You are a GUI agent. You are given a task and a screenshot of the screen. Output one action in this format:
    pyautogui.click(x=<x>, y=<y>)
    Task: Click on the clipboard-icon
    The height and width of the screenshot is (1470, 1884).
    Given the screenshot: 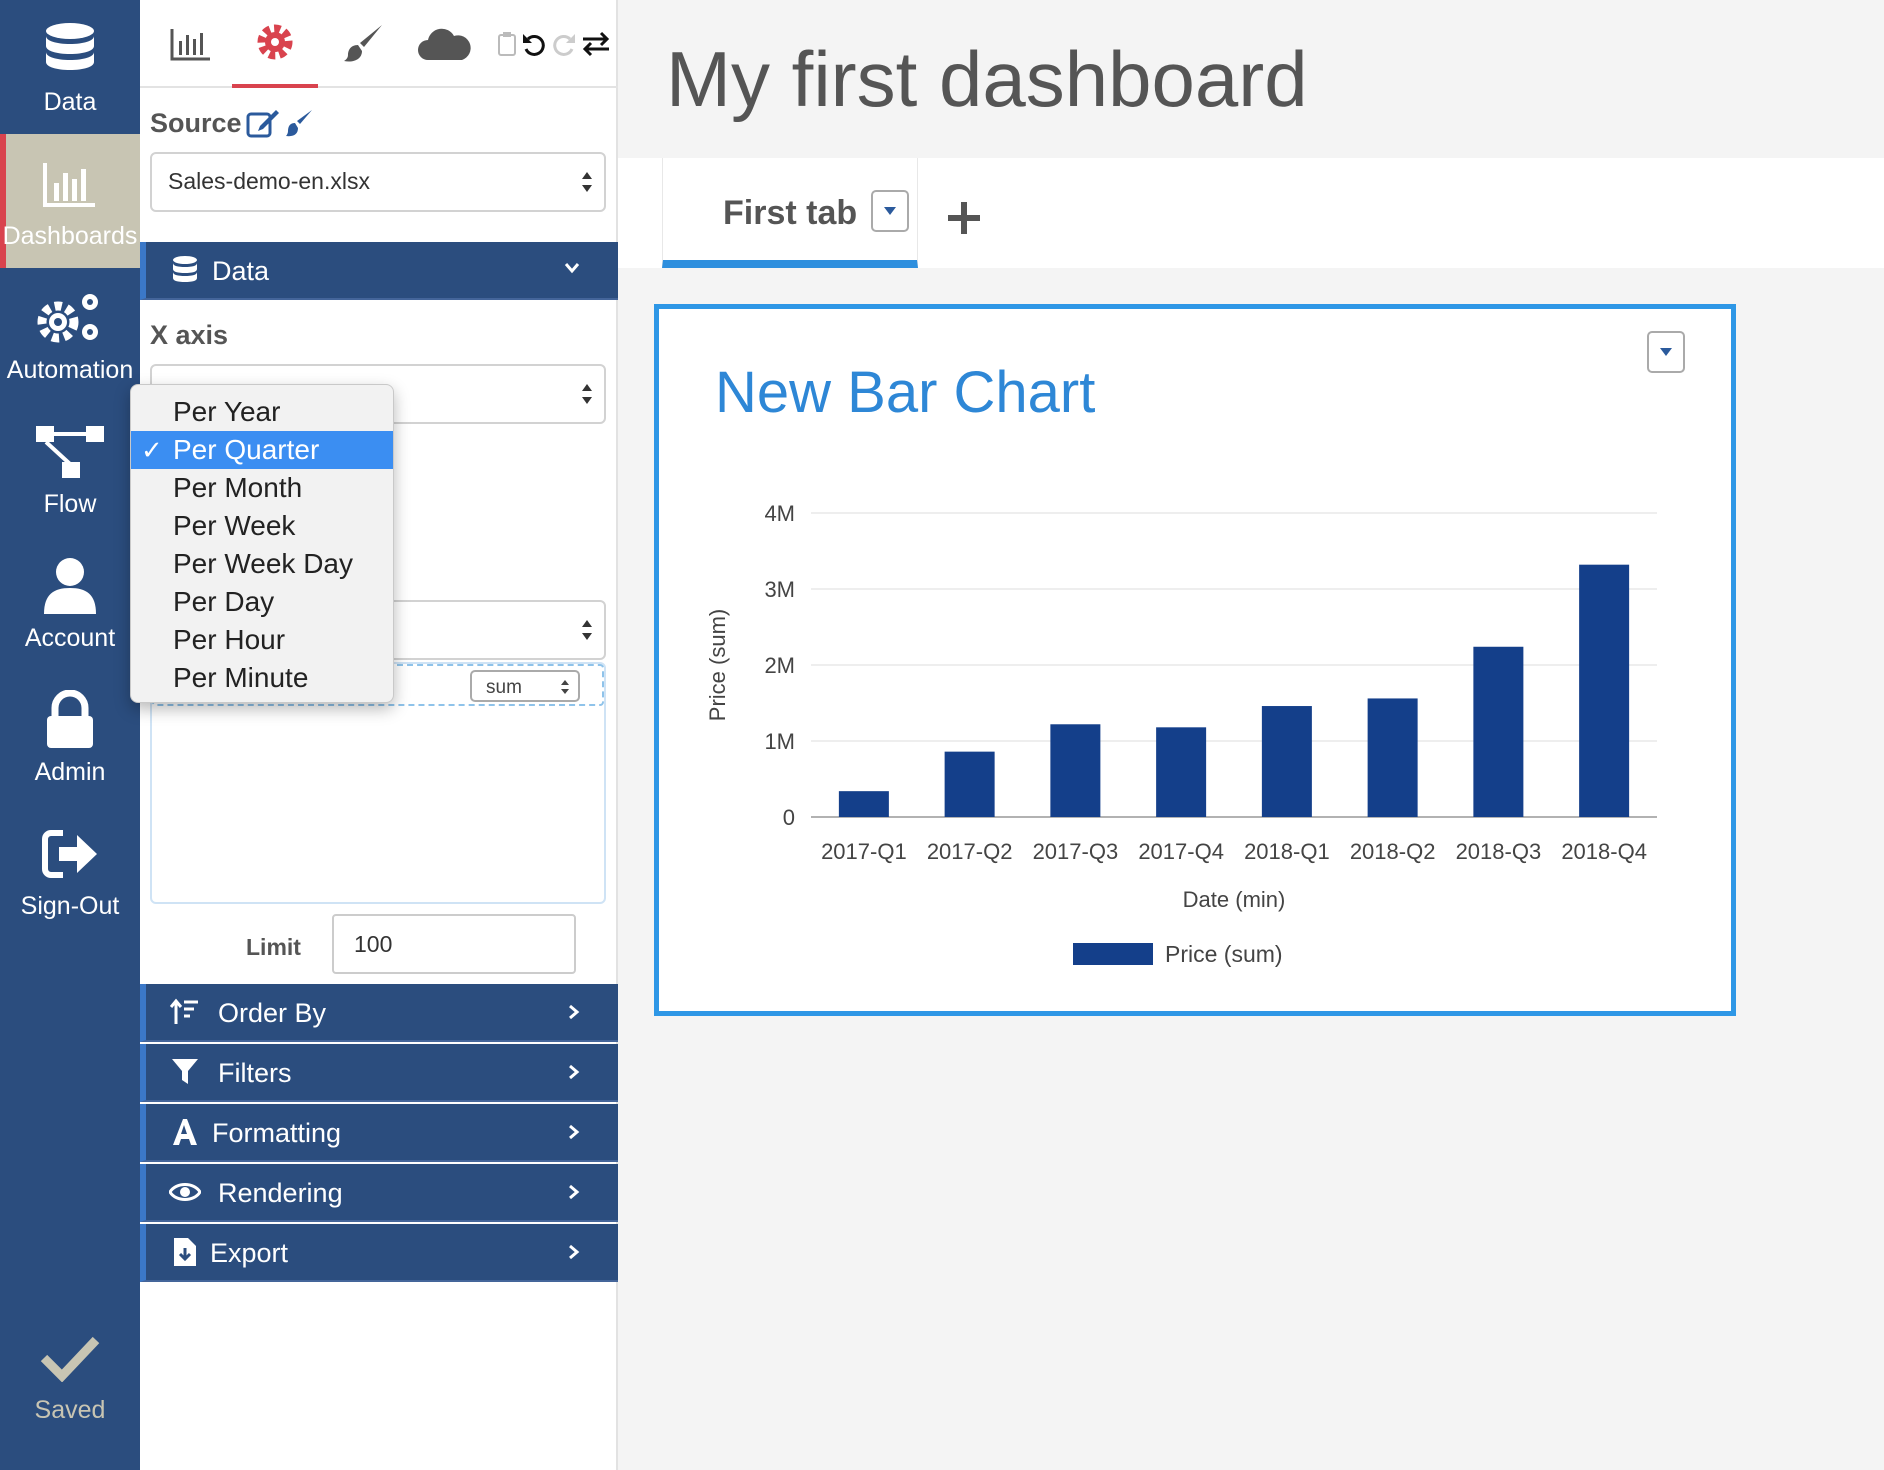 What is the action you would take?
    pyautogui.click(x=507, y=44)
    